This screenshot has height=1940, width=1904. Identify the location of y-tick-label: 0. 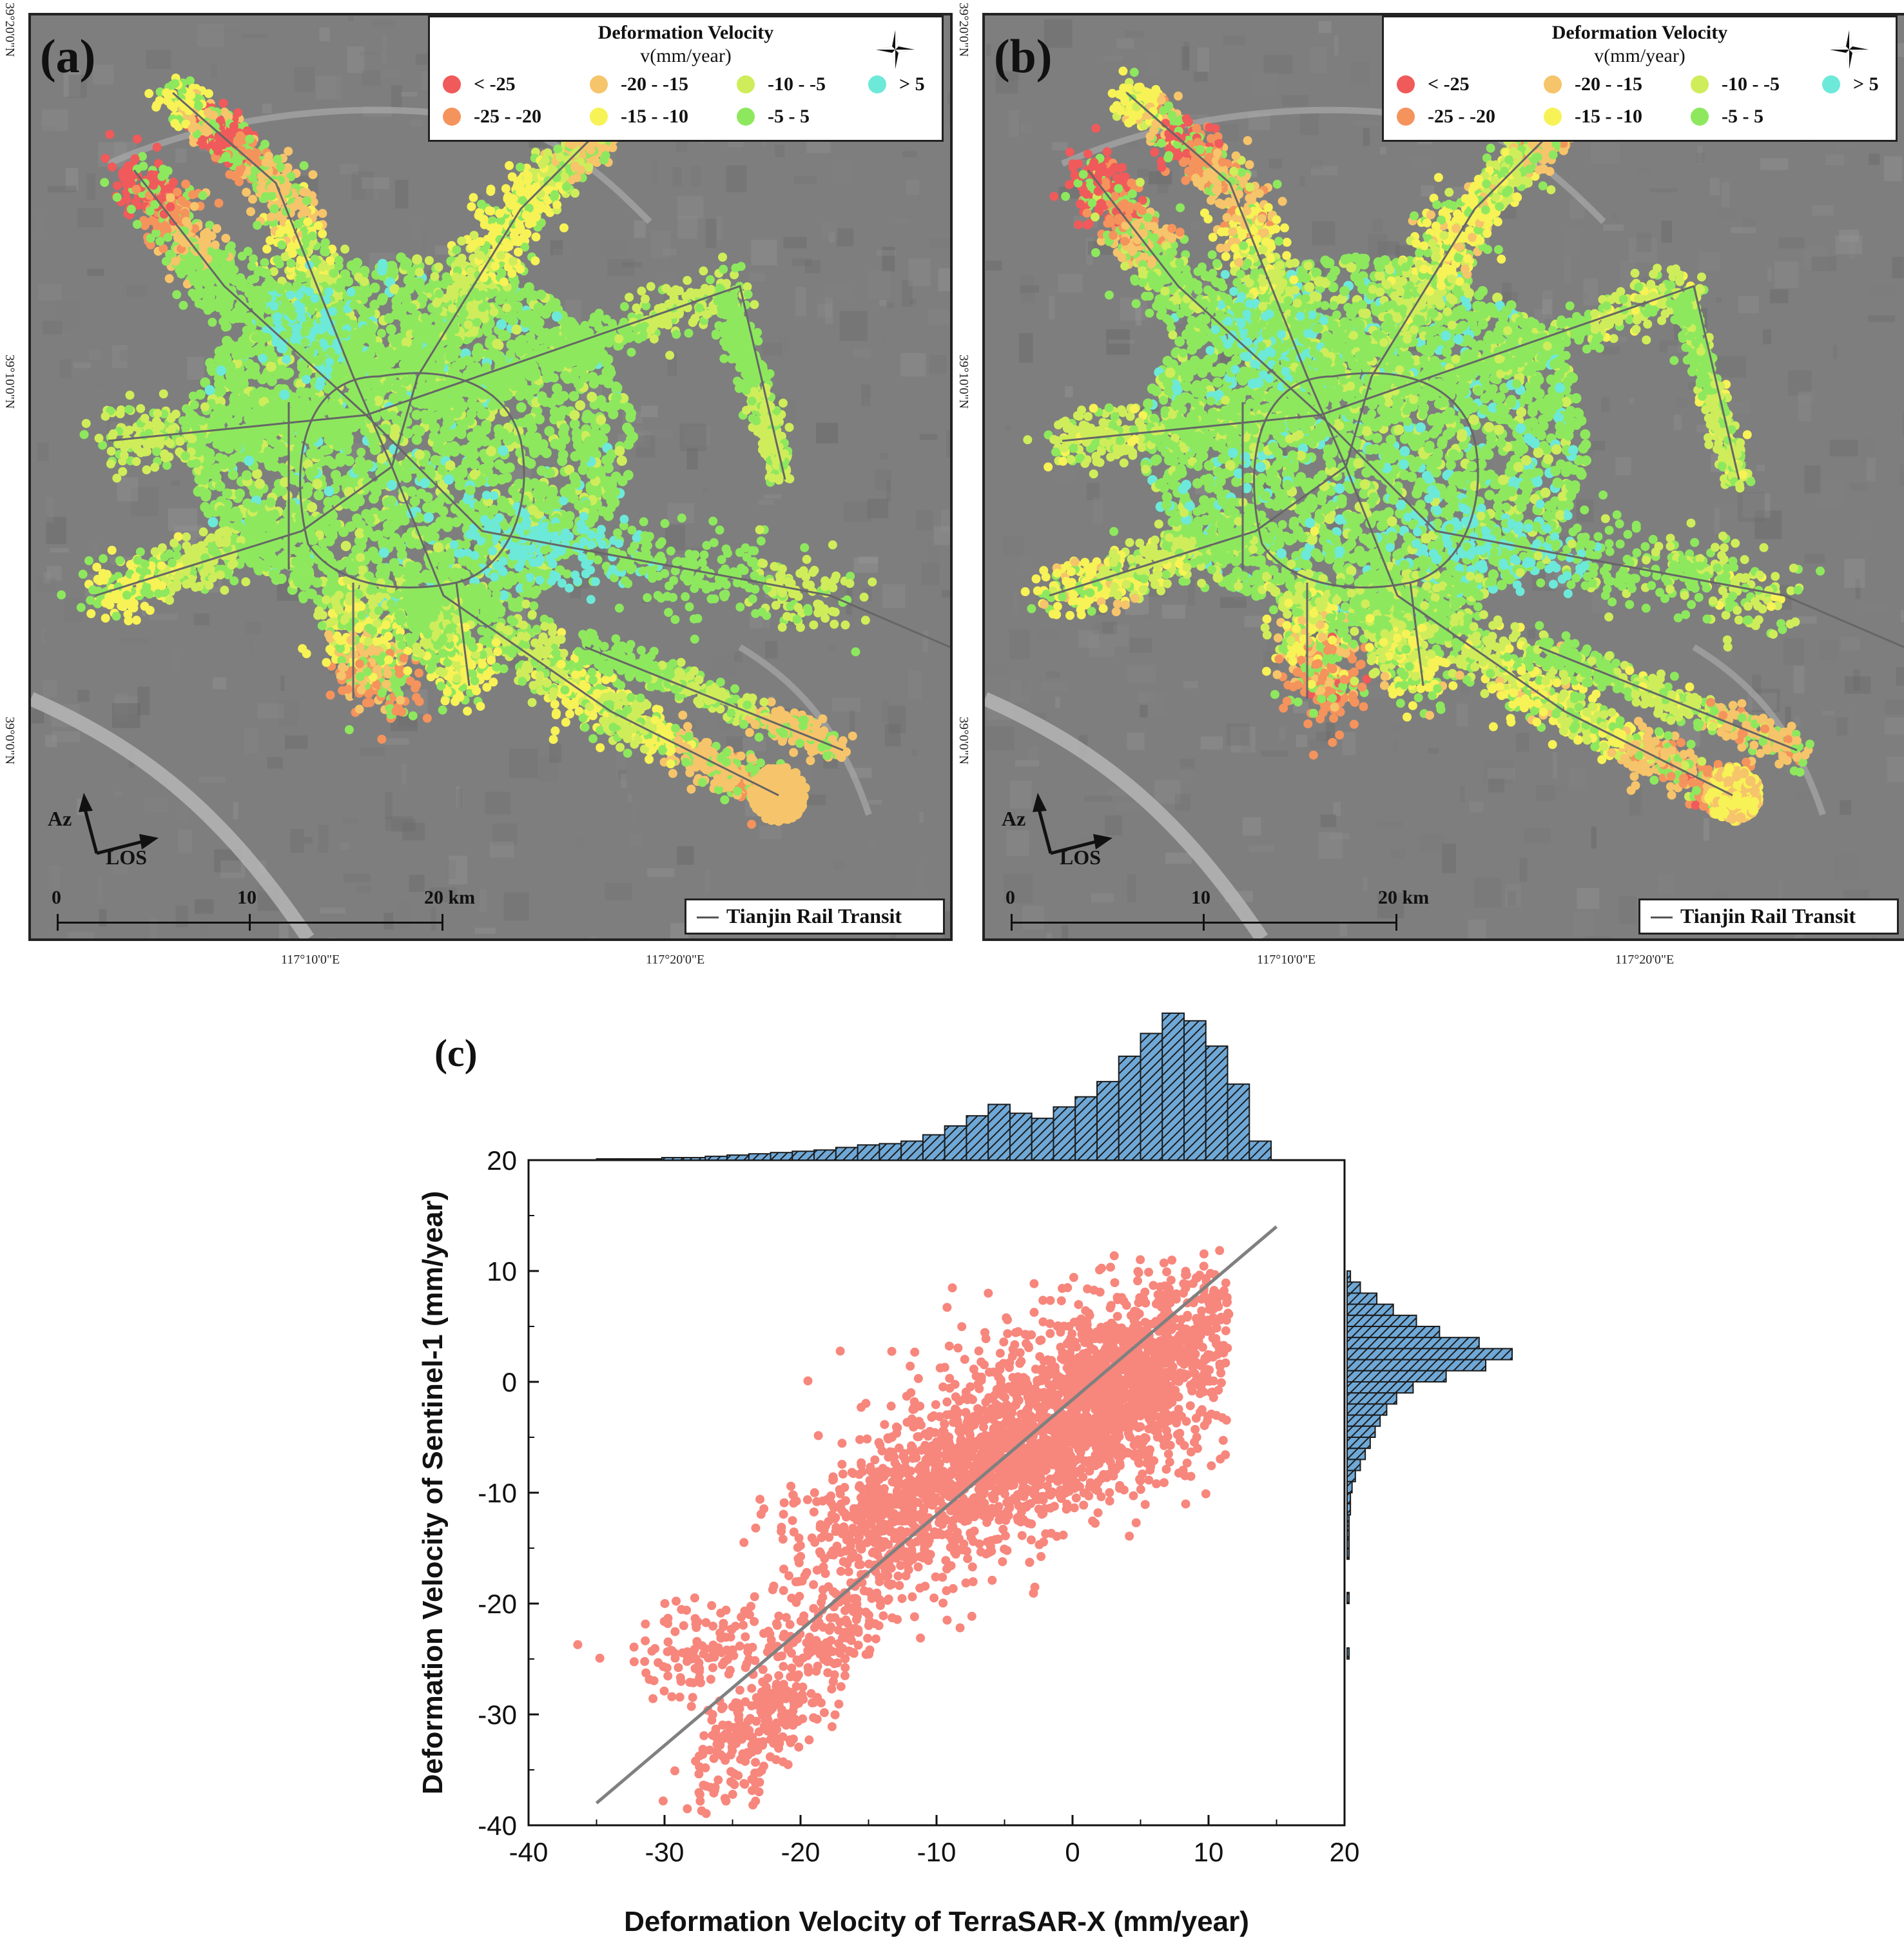
(509, 1382).